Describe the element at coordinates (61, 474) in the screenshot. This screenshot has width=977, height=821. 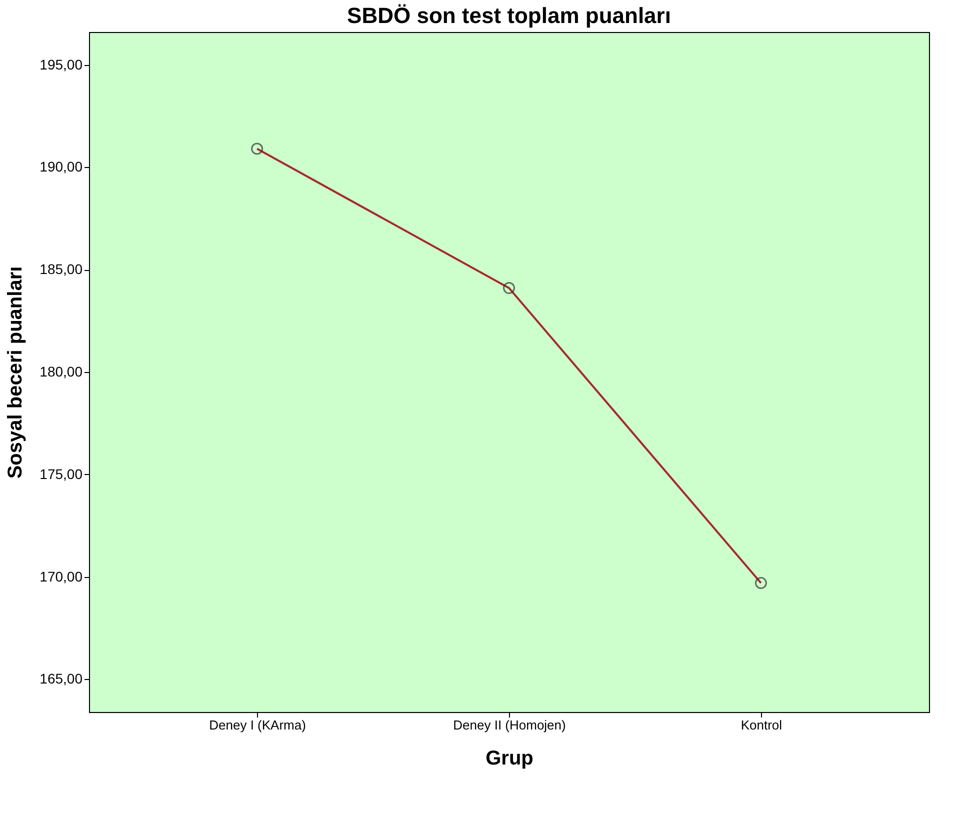
I see `y-tick-label: 175,00` at that location.